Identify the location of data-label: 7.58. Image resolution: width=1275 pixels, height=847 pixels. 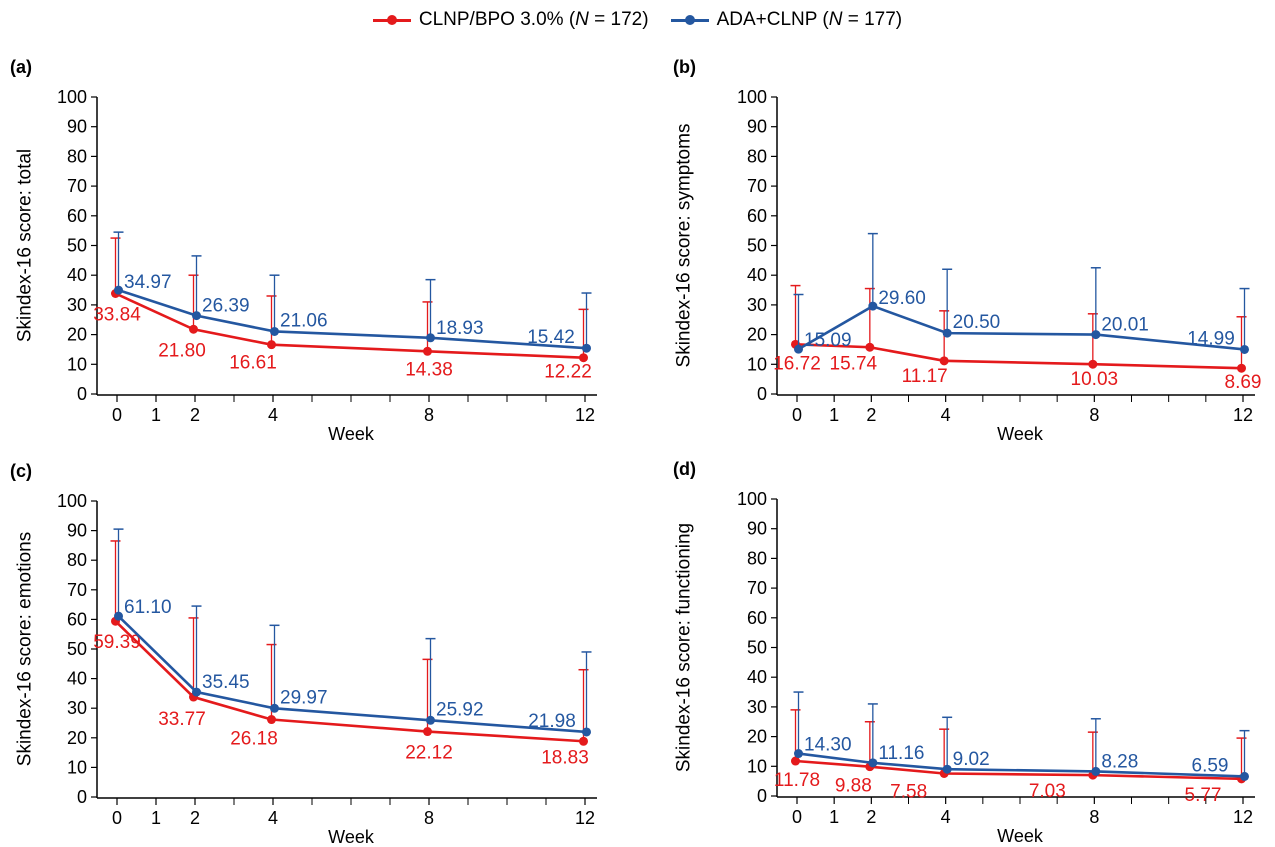
(908, 791).